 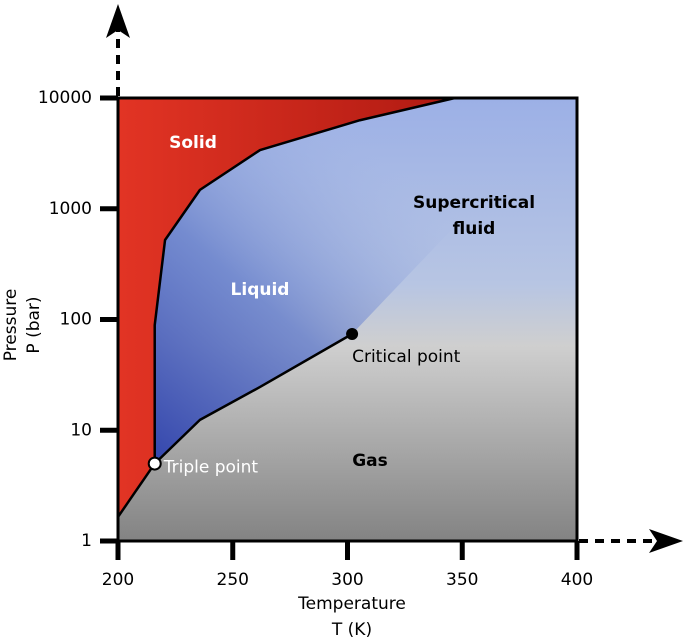 What do you see at coordinates (11, 325) in the screenshot?
I see `y-axis-label: Pressure` at bounding box center [11, 325].